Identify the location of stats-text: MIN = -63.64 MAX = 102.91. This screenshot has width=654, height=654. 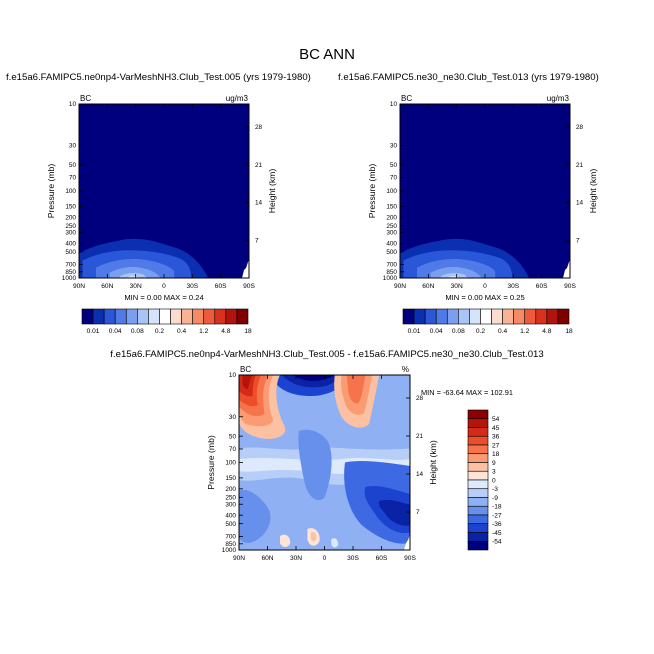
(467, 392).